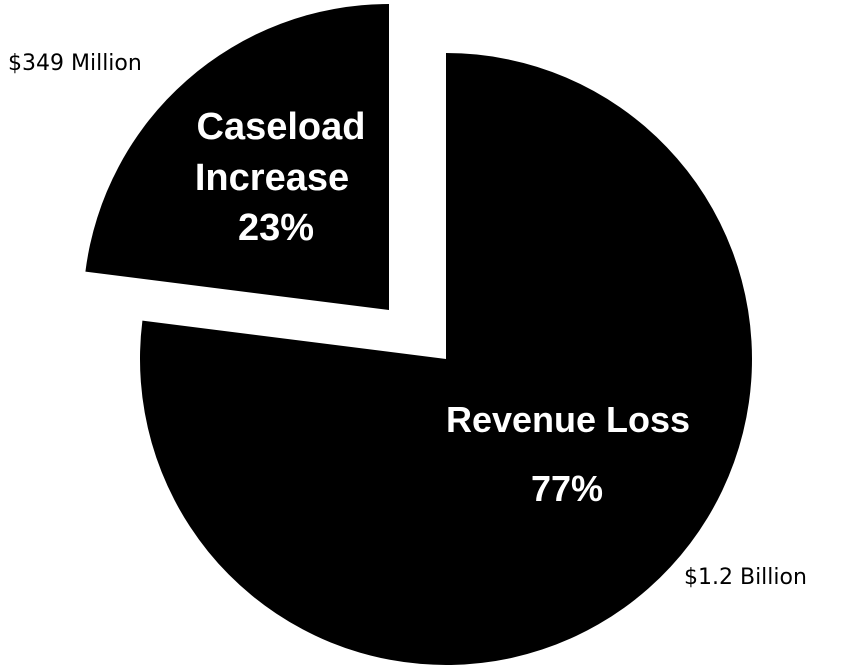 This screenshot has height=668, width=856. What do you see at coordinates (568, 419) in the screenshot?
I see `slice-label-revenue-loss: Revenue Loss` at bounding box center [568, 419].